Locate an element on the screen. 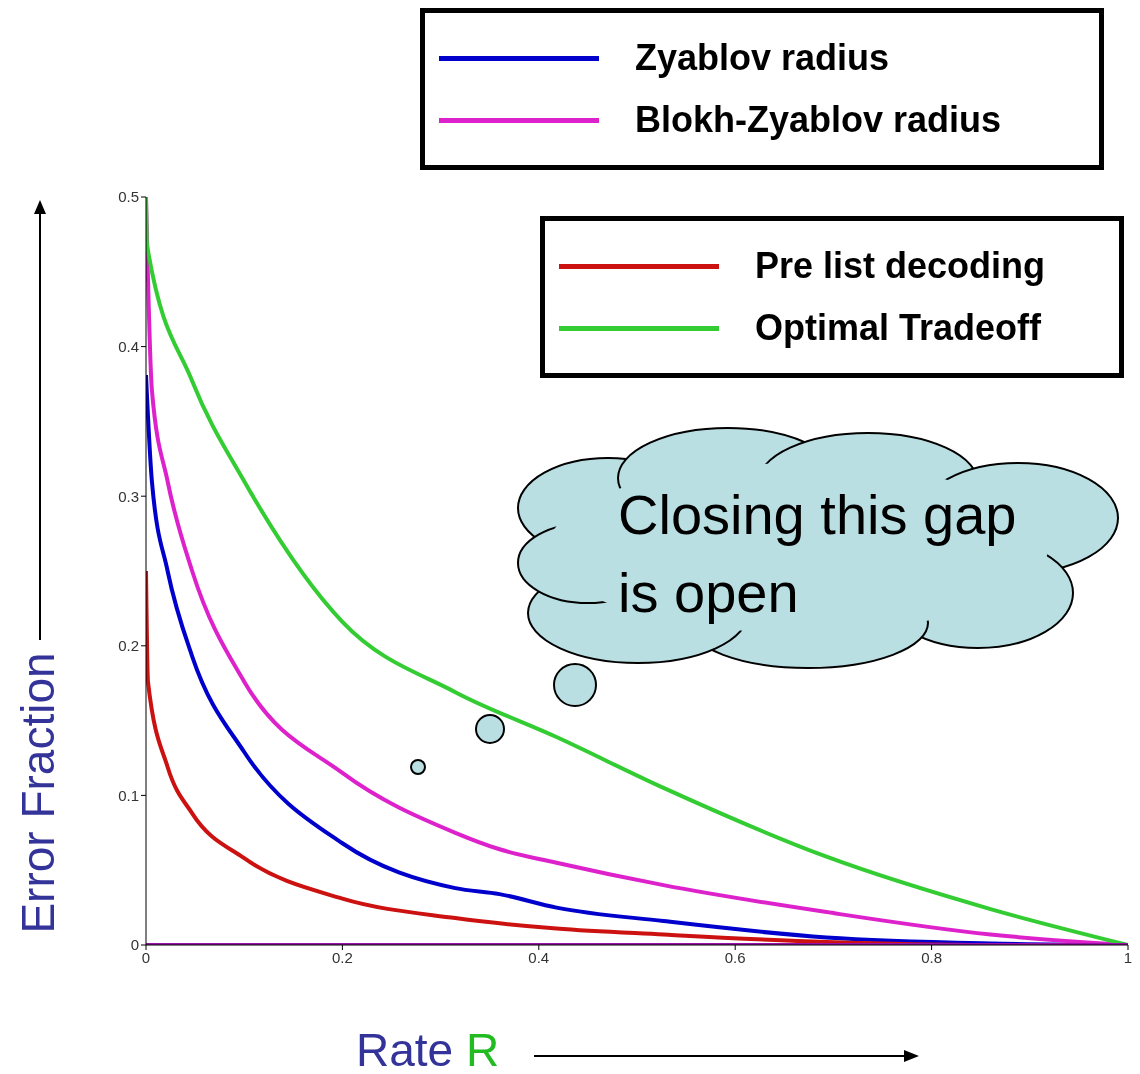  legend-label: Pre list decoding is located at coordinates (900, 266).